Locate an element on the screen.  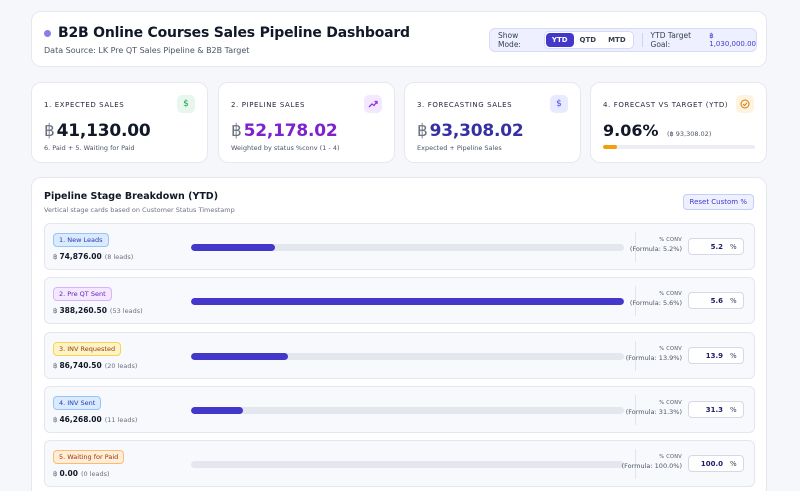
title-dot-icon is located at coordinates (47, 33).